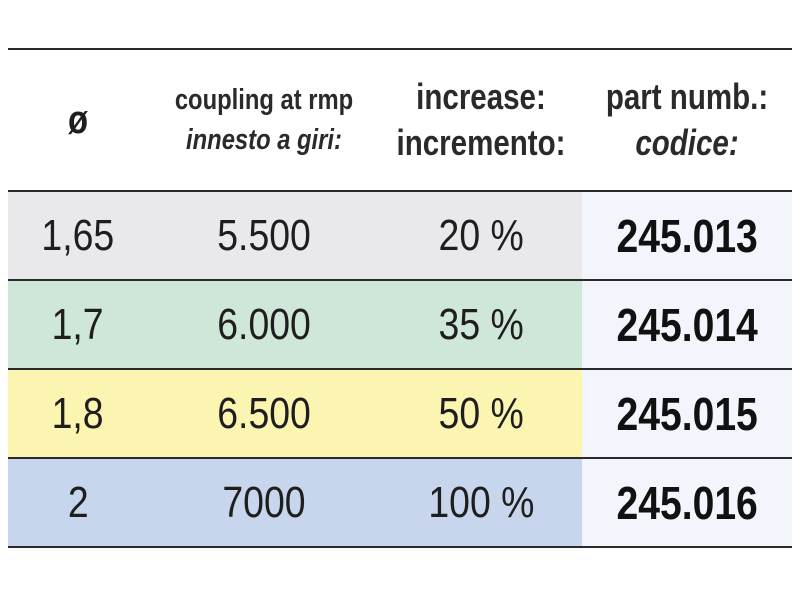  I want to click on coupling-label-it: innesto a giri:, so click(264, 140).